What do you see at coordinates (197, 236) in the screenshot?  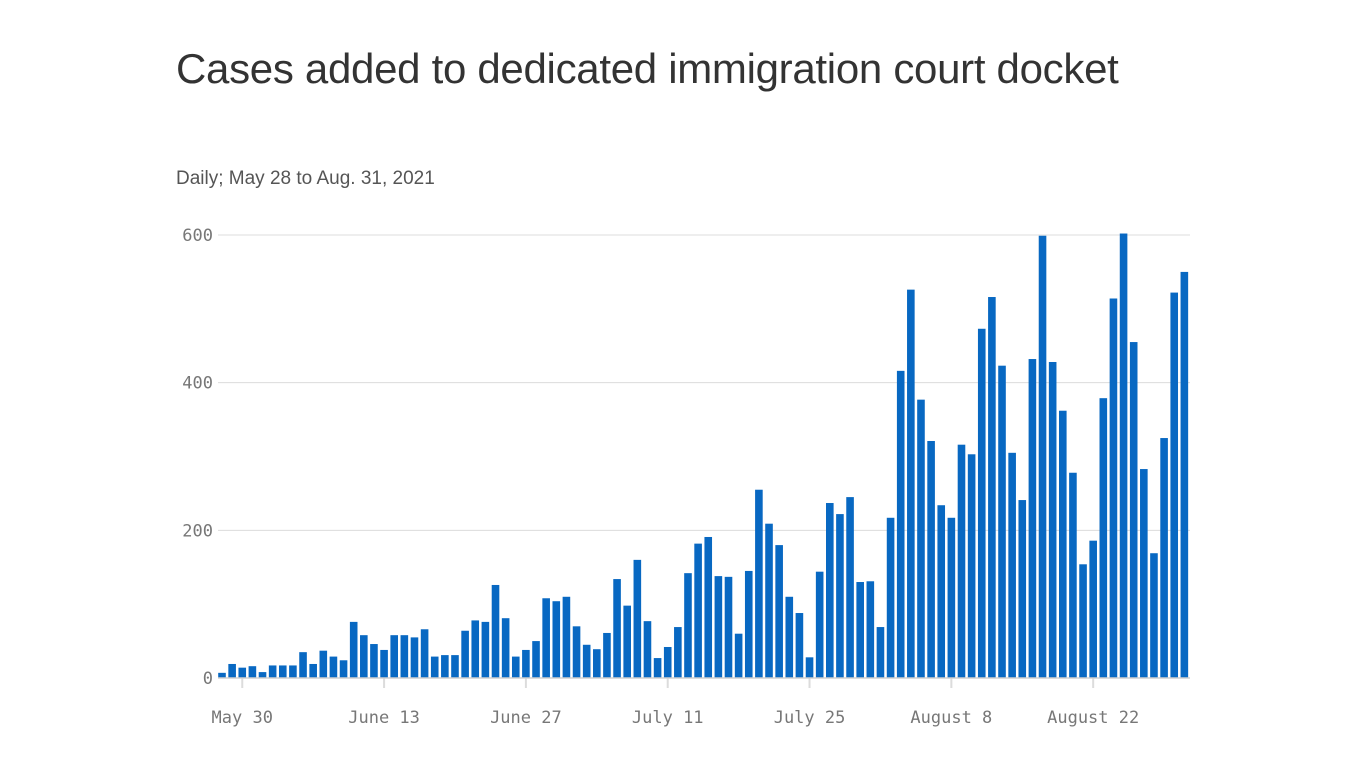 I see `y-tick-label: 600` at bounding box center [197, 236].